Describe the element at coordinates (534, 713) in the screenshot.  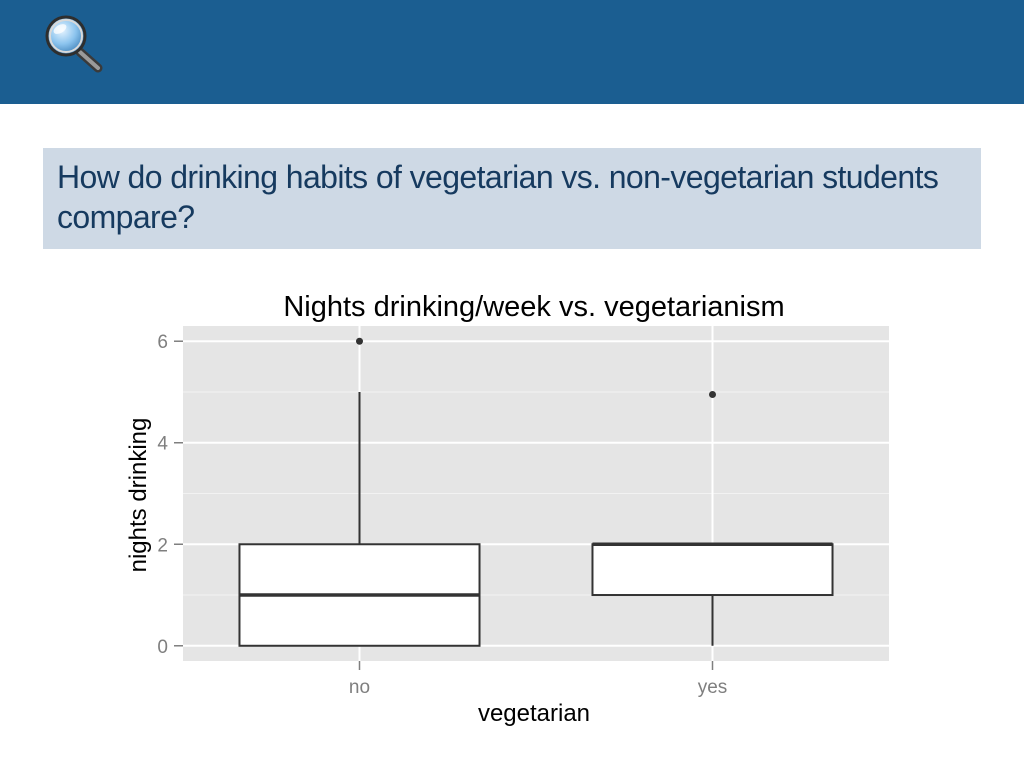
I see `x-axis-label: vegetarian` at that location.